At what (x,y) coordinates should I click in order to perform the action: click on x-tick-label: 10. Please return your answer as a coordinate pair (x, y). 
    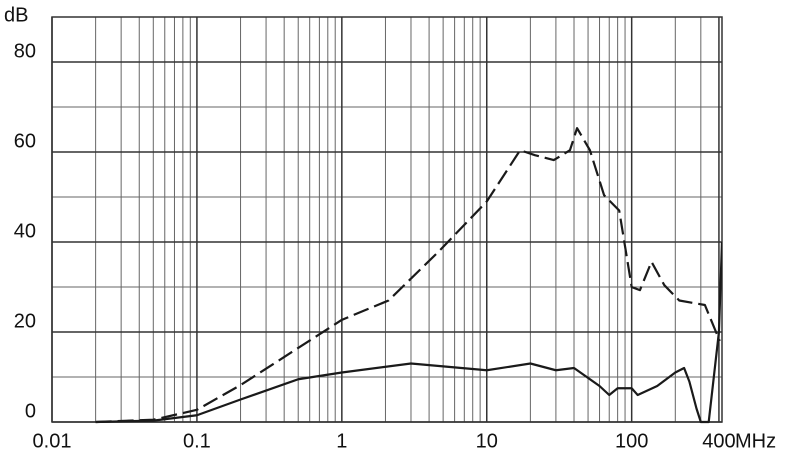
    Looking at the image, I should click on (487, 441).